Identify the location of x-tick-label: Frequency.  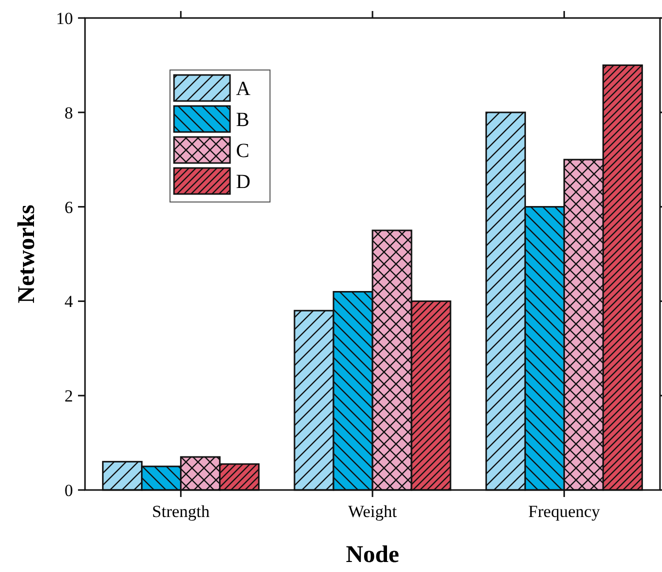
(564, 511).